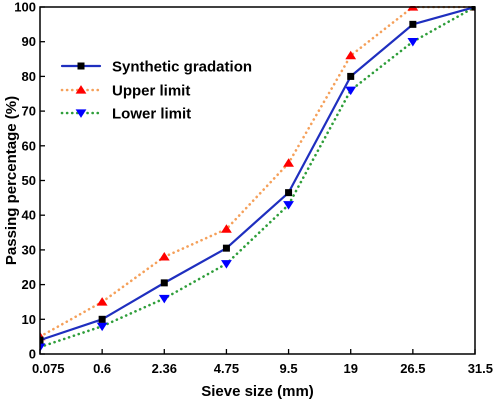 The height and width of the screenshot is (402, 498). What do you see at coordinates (182, 67) in the screenshot?
I see `legend-label: Synthetic gradation` at bounding box center [182, 67].